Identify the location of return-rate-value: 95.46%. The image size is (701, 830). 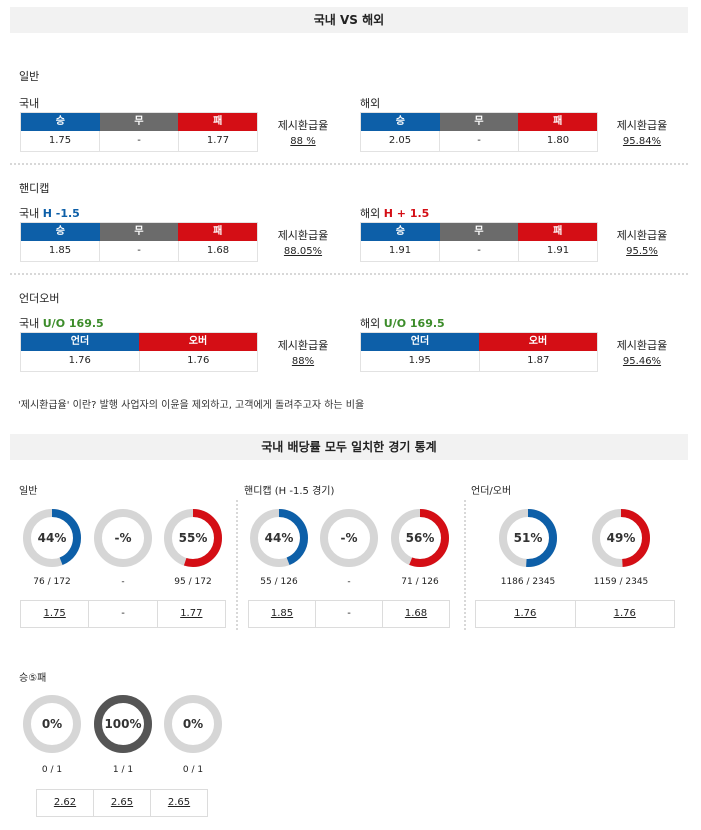
(642, 361).